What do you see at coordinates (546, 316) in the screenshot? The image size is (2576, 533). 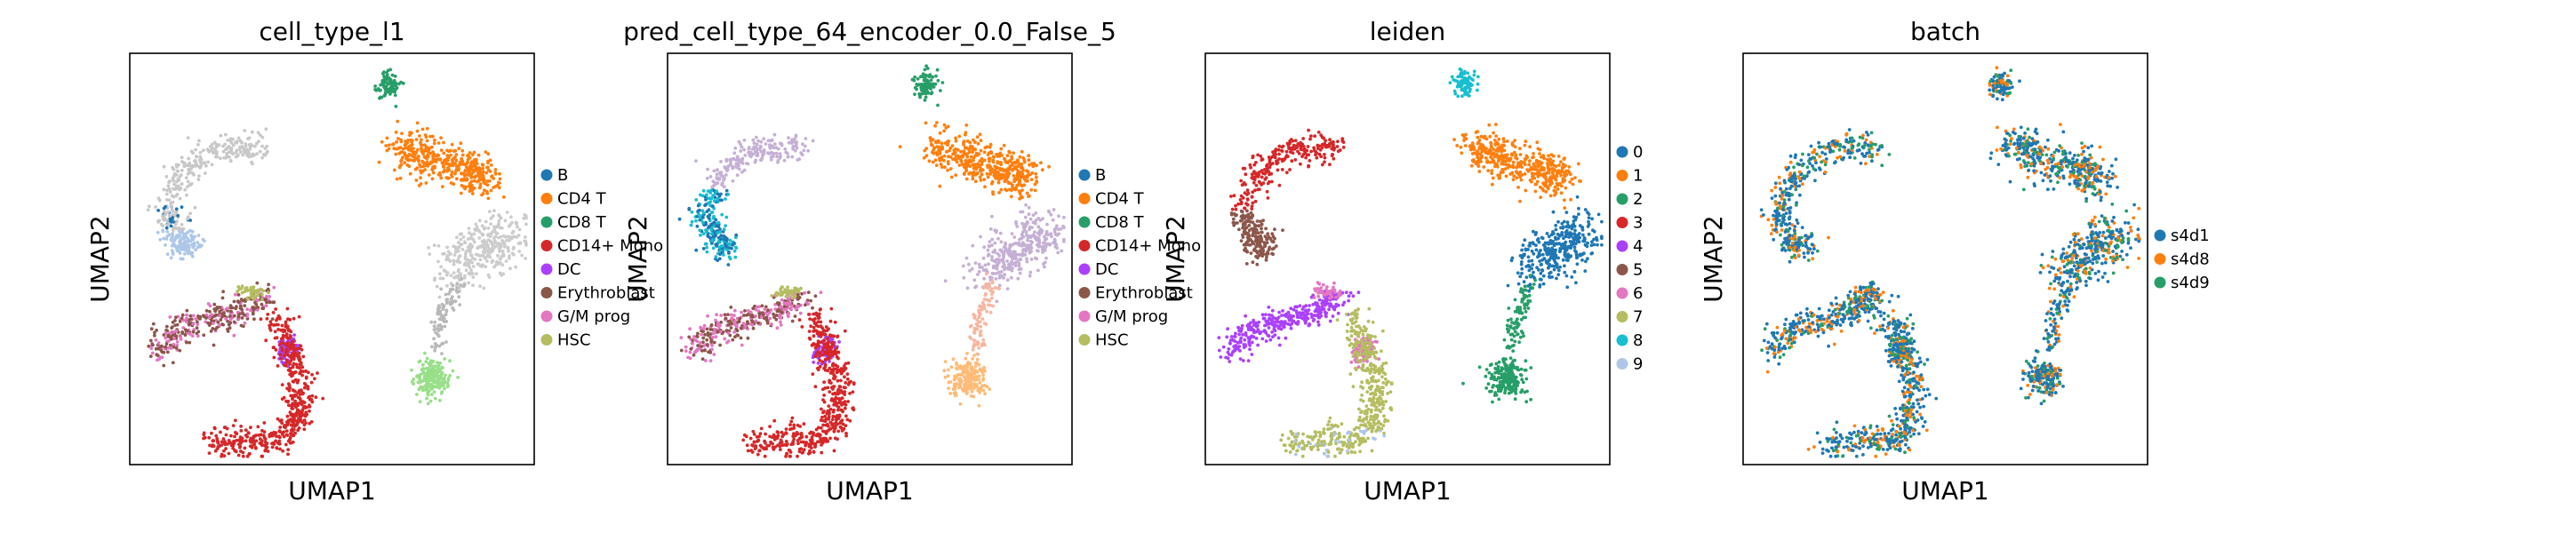 I see `legend-marker` at bounding box center [546, 316].